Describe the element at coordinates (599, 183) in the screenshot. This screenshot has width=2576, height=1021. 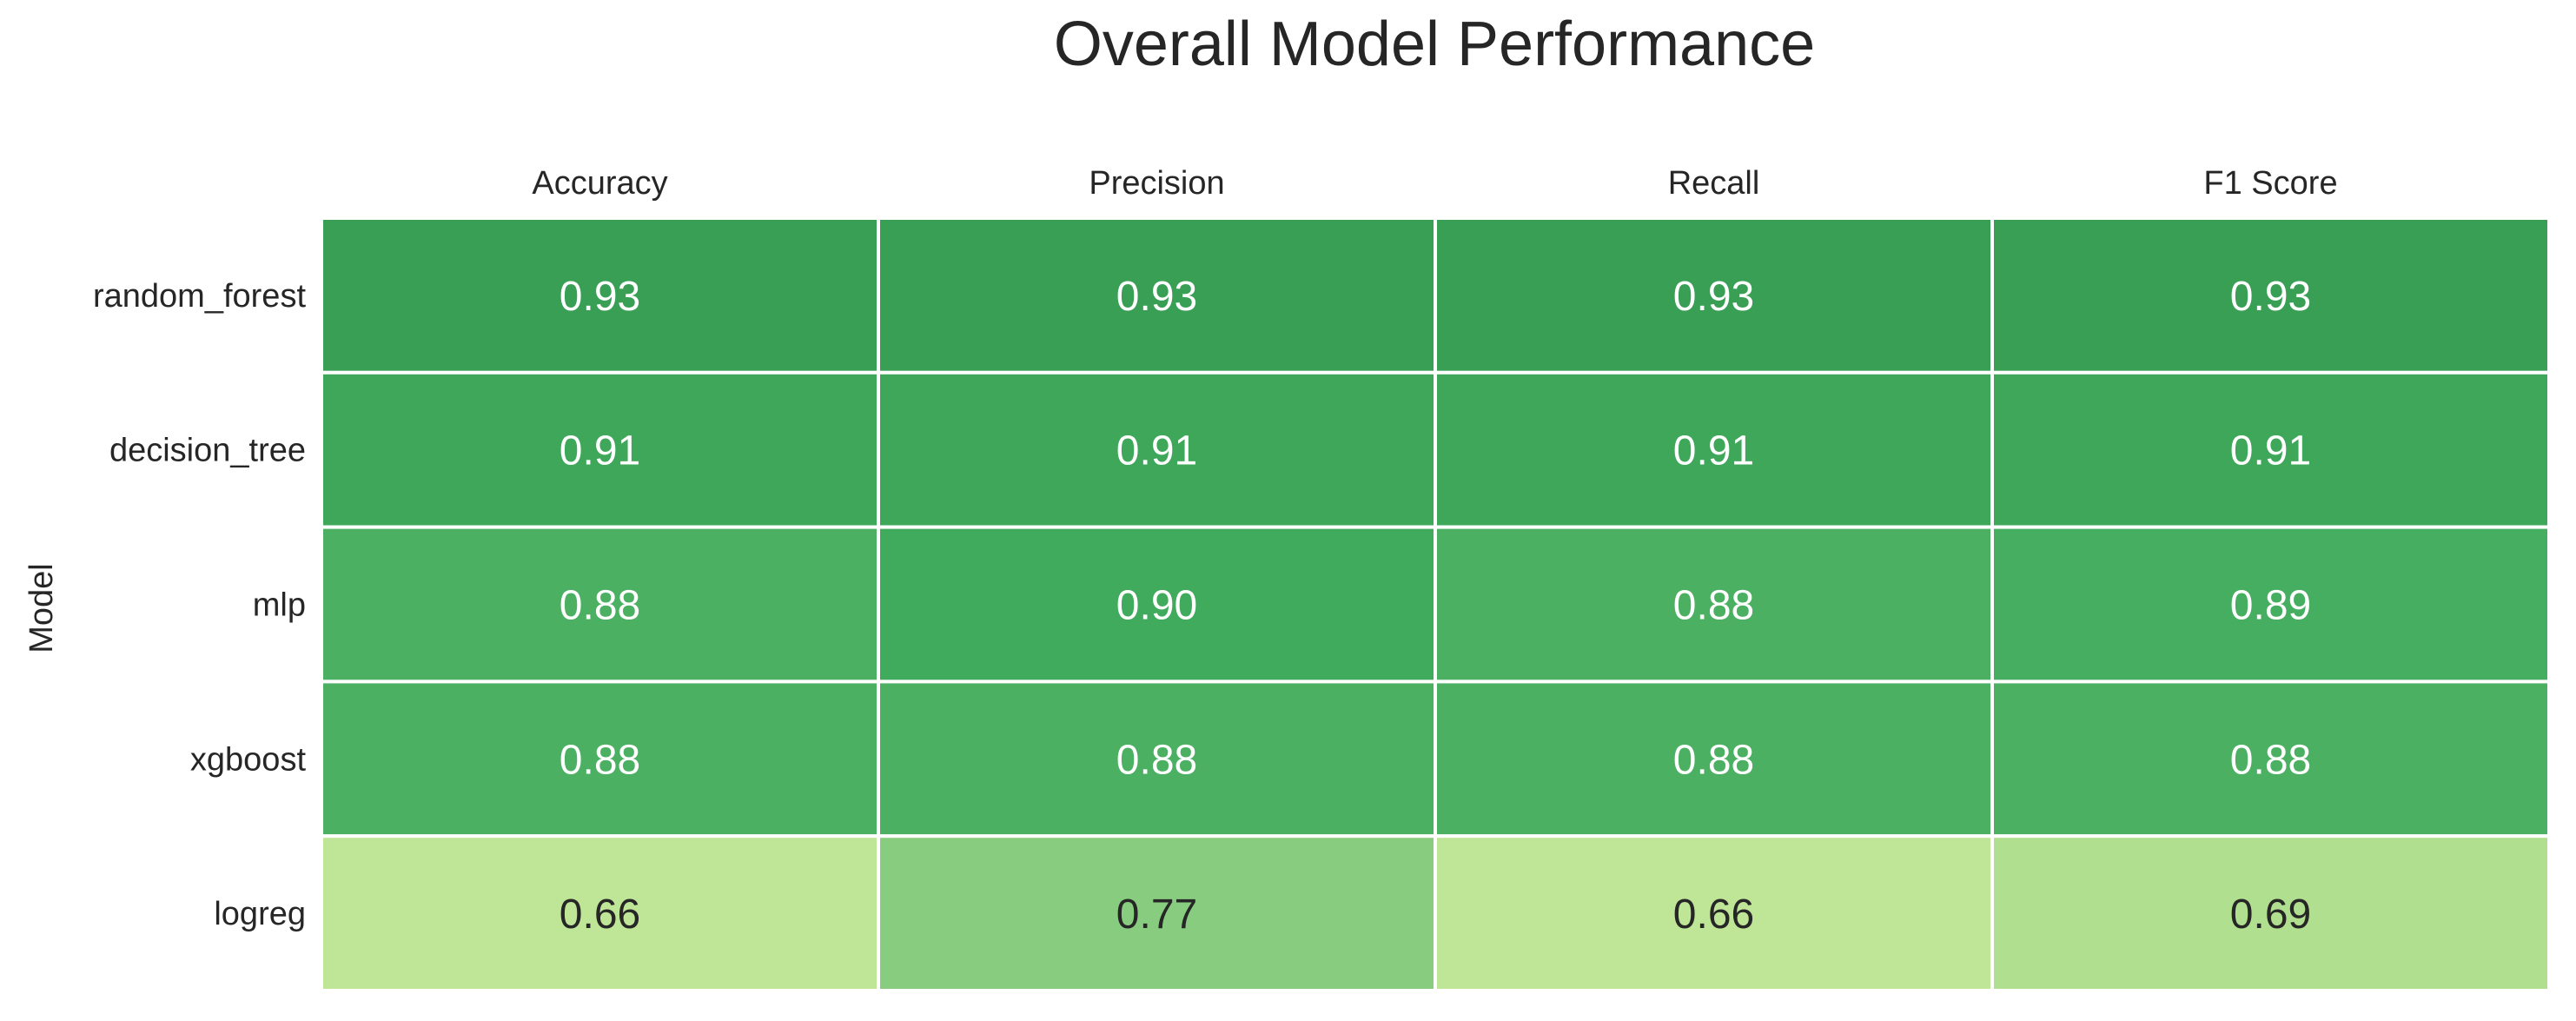
I see `column-label-accuracy: Accuracy` at that location.